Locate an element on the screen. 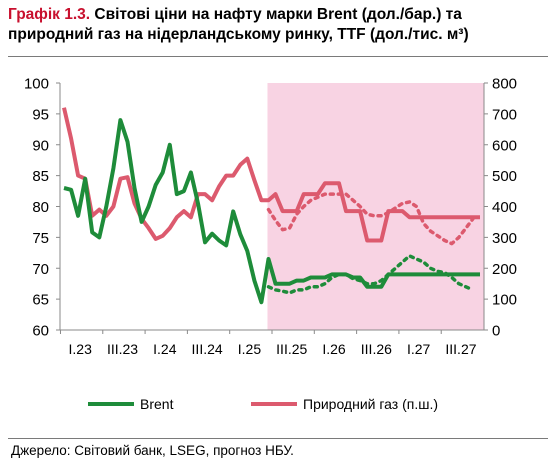 Image resolution: width=556 pixels, height=468 pixels. legend-item-gas: Природний газ (п.ш.) is located at coordinates (344, 404).